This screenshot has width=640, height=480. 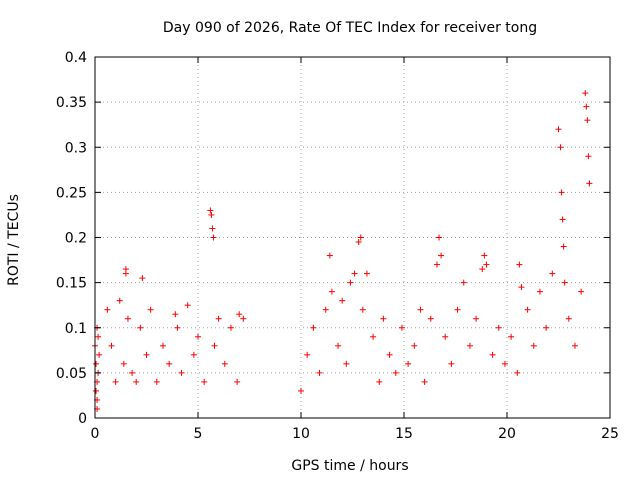 I want to click on y-tick-label: 0.25, so click(x=71, y=193).